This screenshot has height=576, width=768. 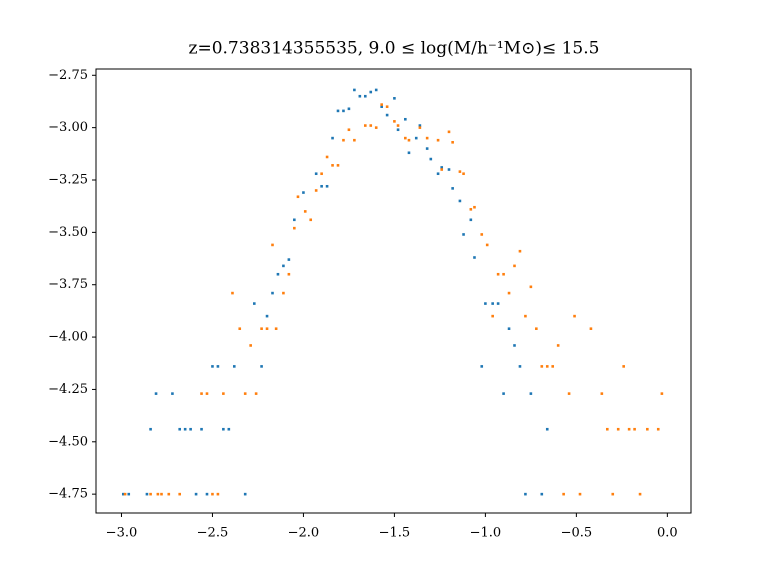 I want to click on y-tick-label: −3.50, so click(x=68, y=232).